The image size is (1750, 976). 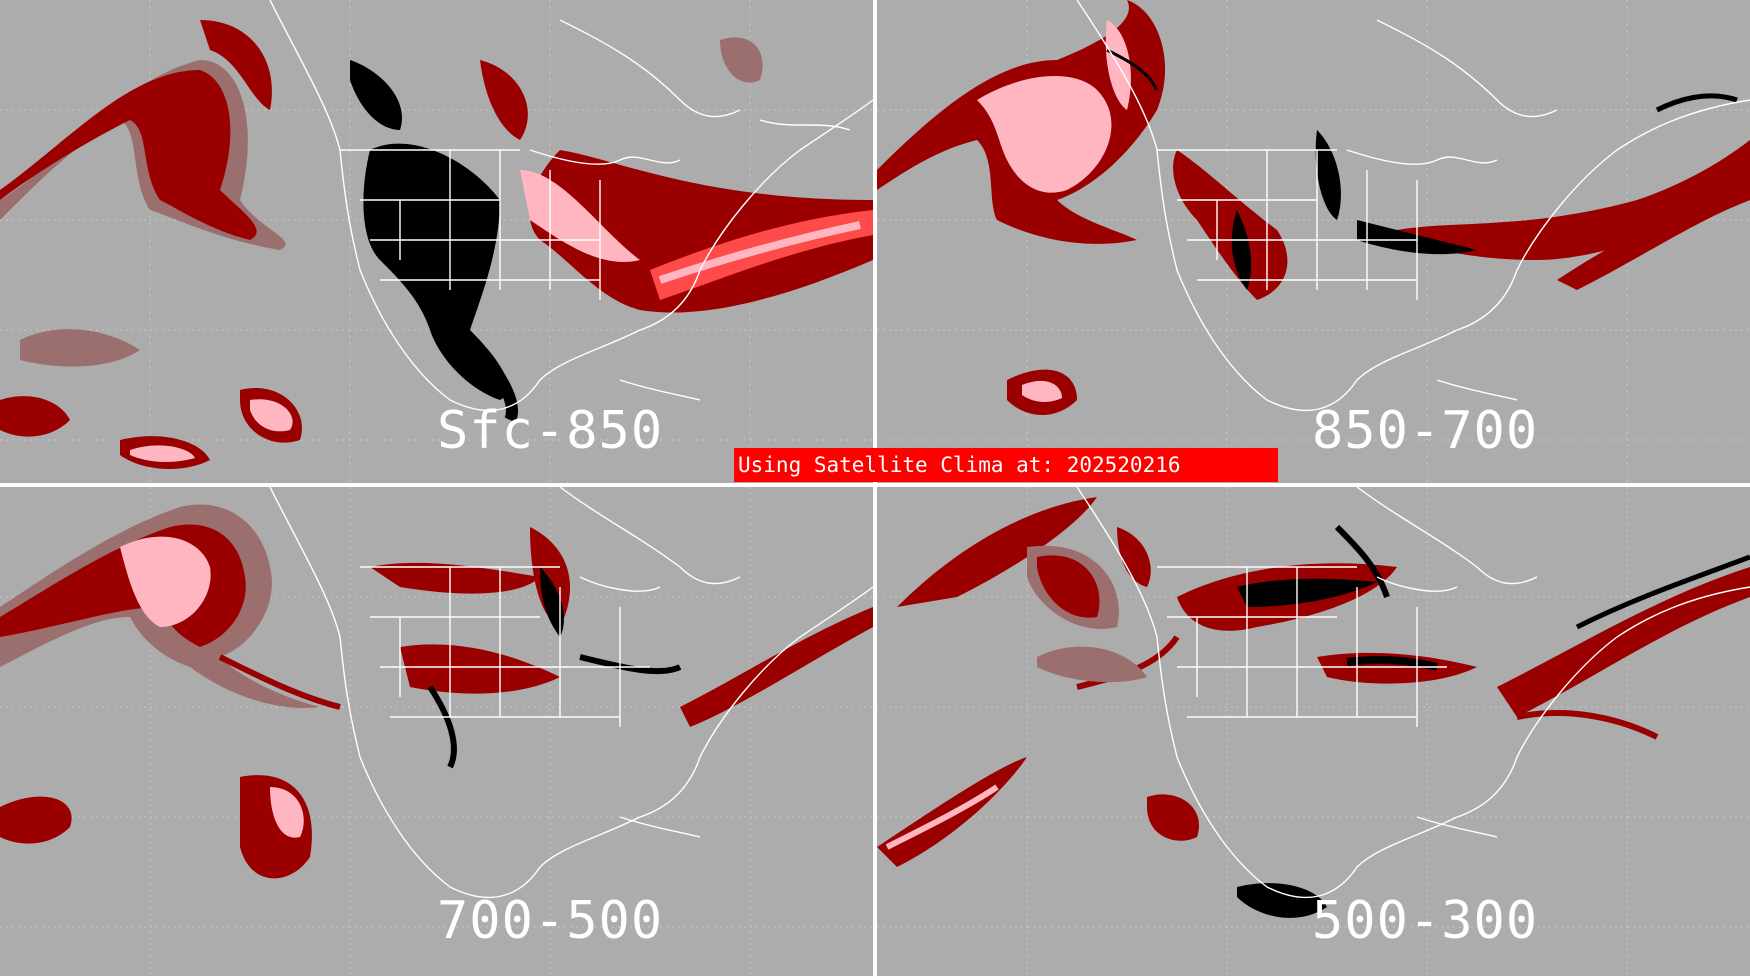 What do you see at coordinates (1006, 465) in the screenshot?
I see `satellite-clima-banner: Using Satellite Clima at: 202520216` at bounding box center [1006, 465].